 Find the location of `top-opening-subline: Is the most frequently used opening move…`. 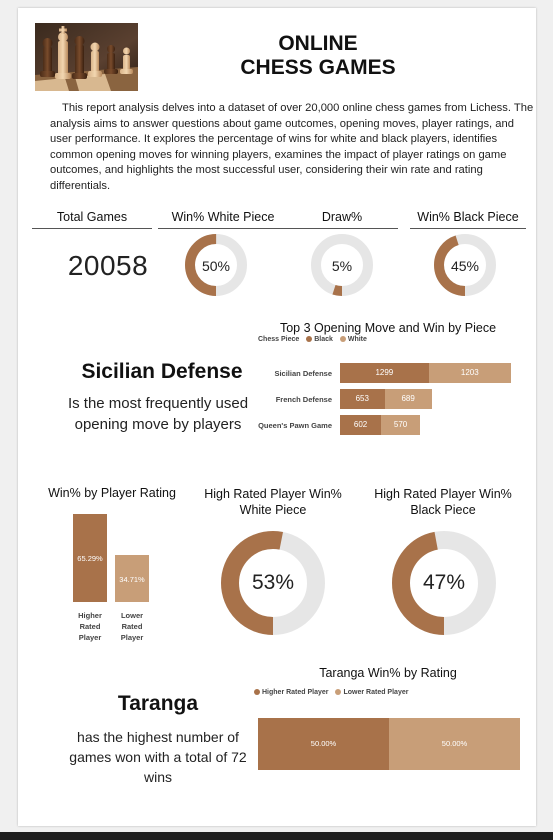

top-opening-subline: Is the most frequently used opening move… is located at coordinates (158, 414).